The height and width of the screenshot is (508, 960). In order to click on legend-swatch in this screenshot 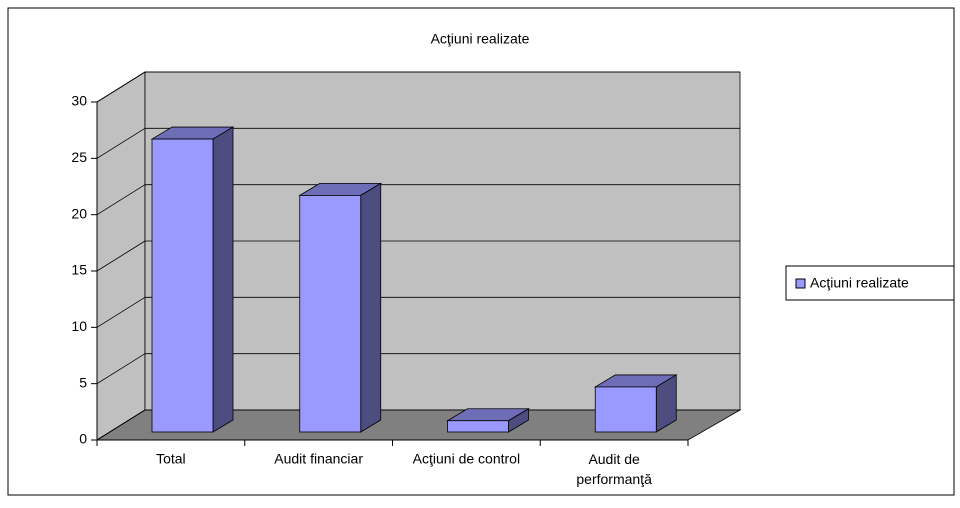, I will do `click(800, 283)`.